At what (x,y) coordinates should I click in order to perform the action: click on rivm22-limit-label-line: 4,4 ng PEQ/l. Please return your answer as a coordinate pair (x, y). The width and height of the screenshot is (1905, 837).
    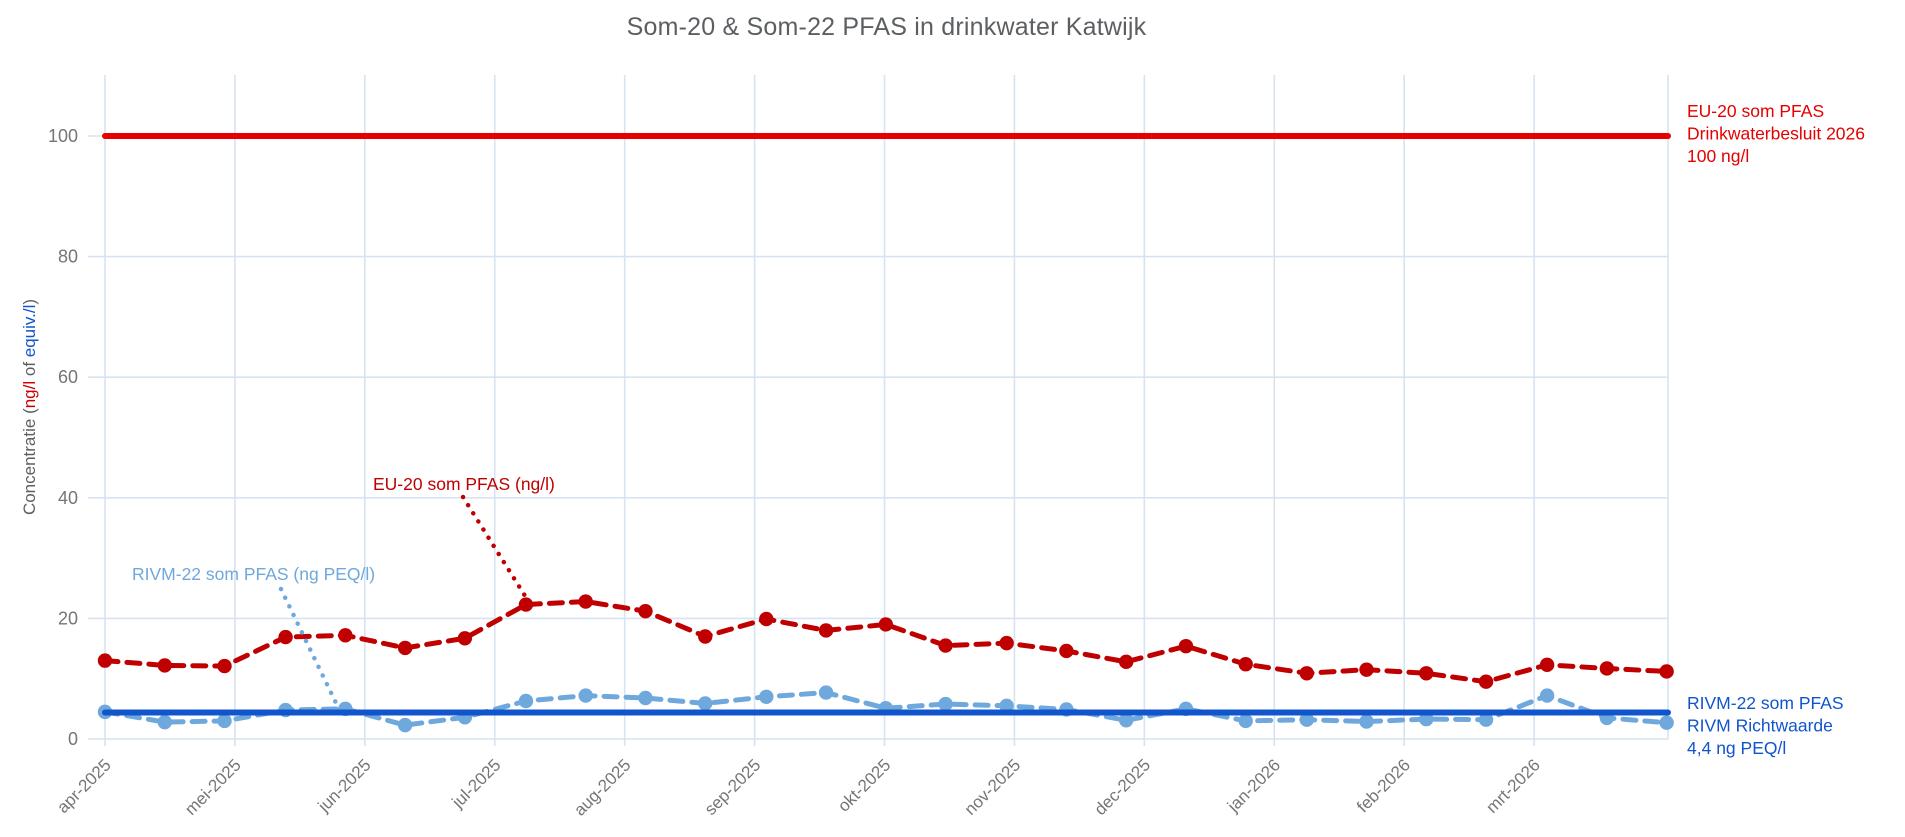
    Looking at the image, I should click on (1736, 748).